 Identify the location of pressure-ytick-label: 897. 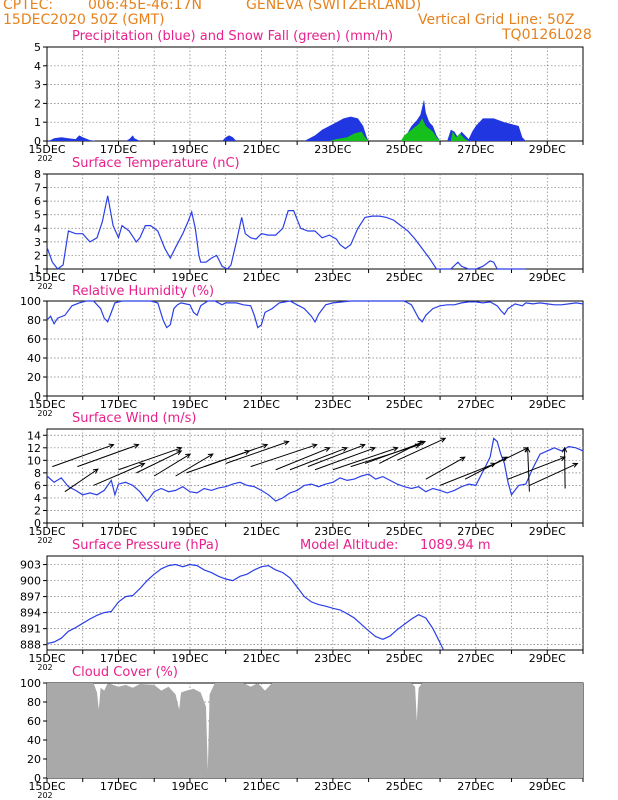
(30, 597).